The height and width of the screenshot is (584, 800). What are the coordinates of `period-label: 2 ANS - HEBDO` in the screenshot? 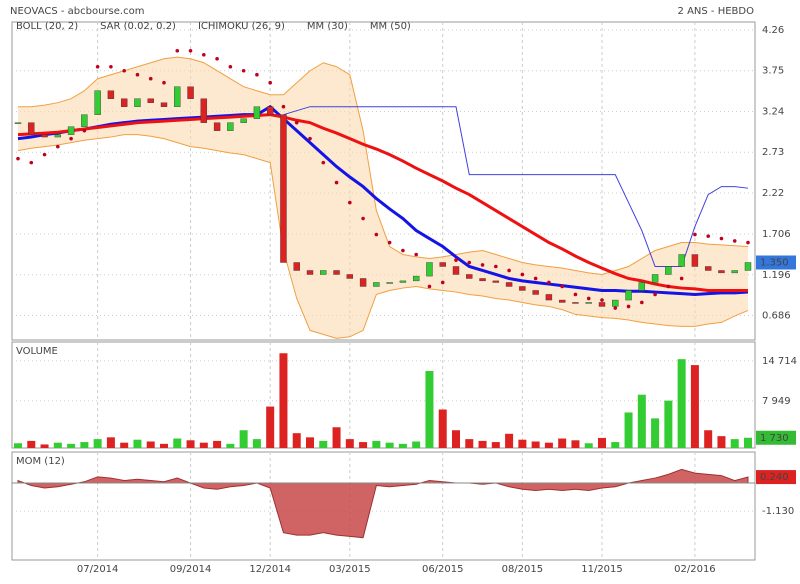 It's located at (716, 11).